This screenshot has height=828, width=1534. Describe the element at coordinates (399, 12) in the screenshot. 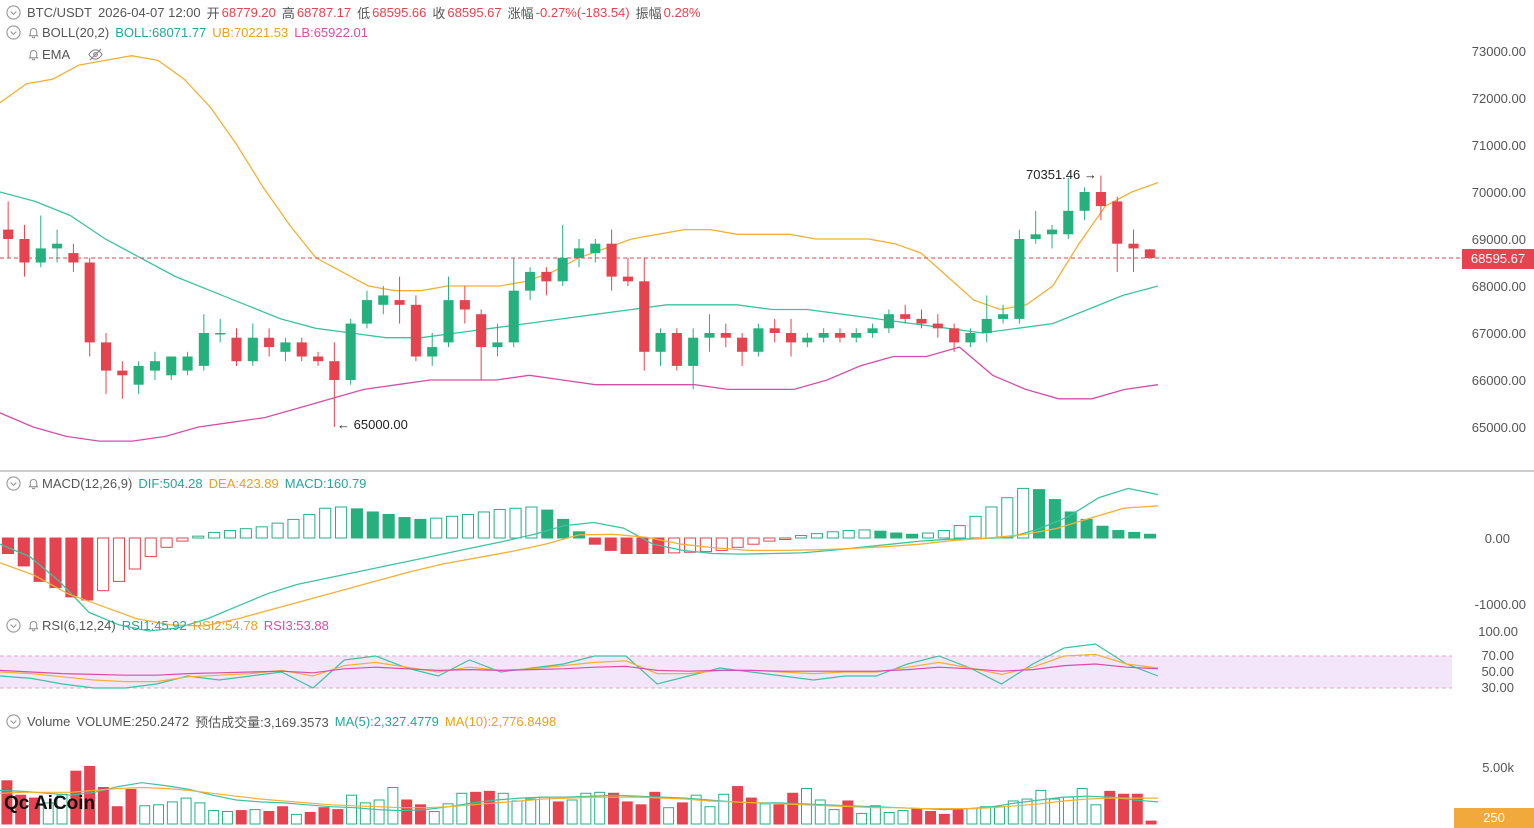

I see `low-value: 68595.66` at that location.